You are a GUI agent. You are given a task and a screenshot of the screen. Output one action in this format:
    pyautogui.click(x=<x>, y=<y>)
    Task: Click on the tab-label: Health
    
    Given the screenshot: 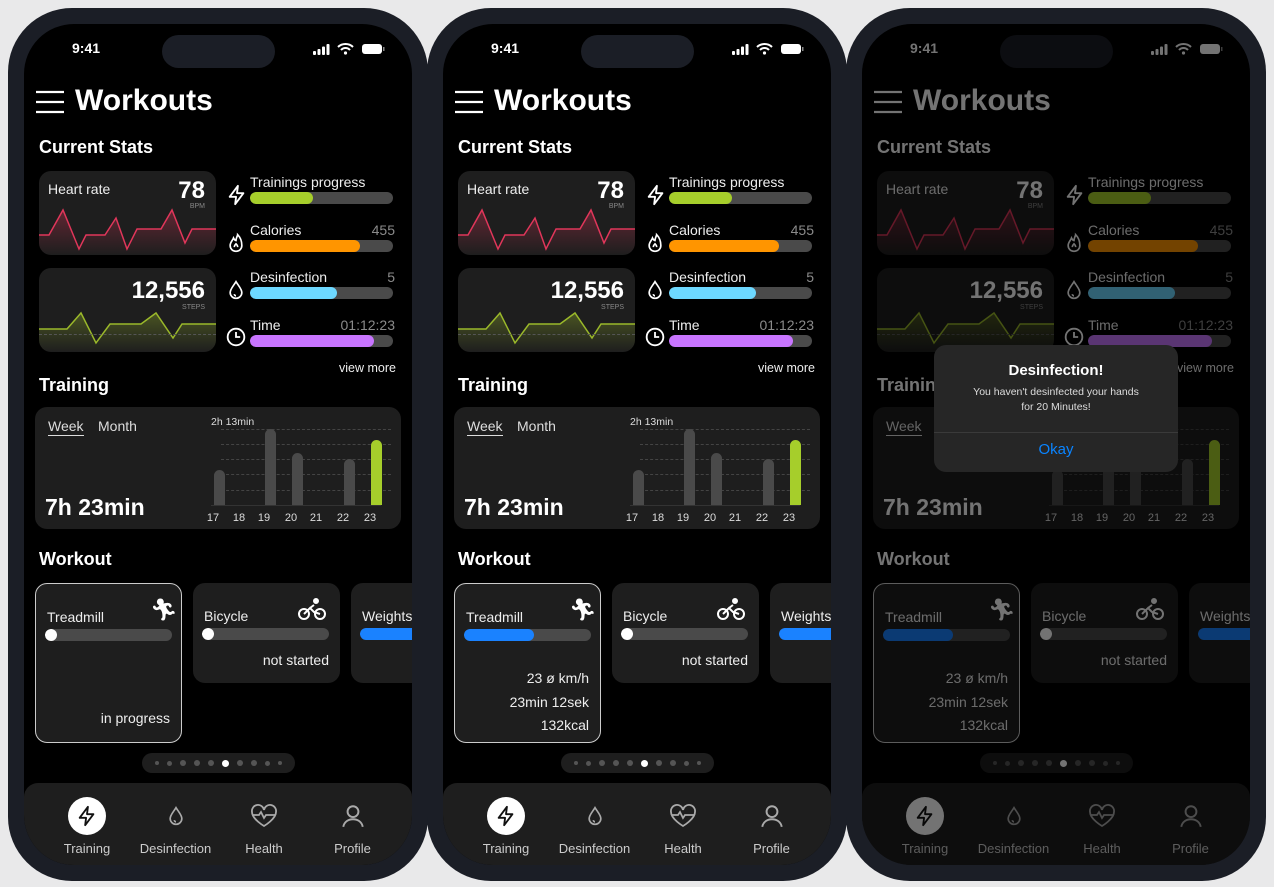 What is the action you would take?
    pyautogui.click(x=683, y=848)
    